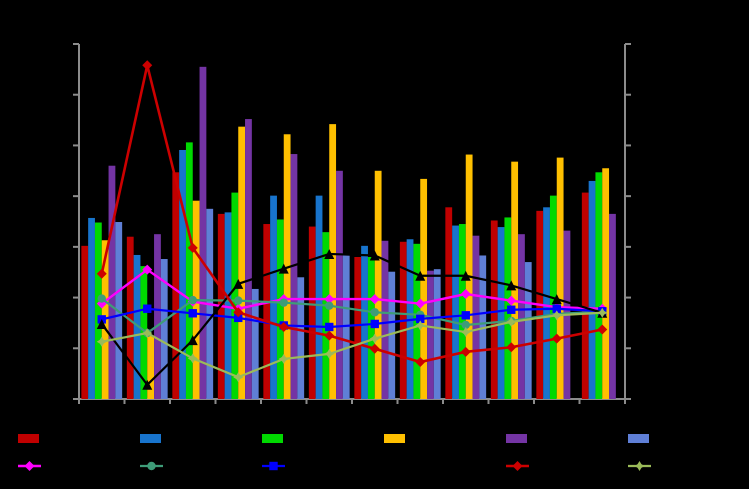 This screenshot has width=749, height=489. What do you see at coordinates (352, 289) in the screenshot?
I see `line-magenta-line` at bounding box center [352, 289].